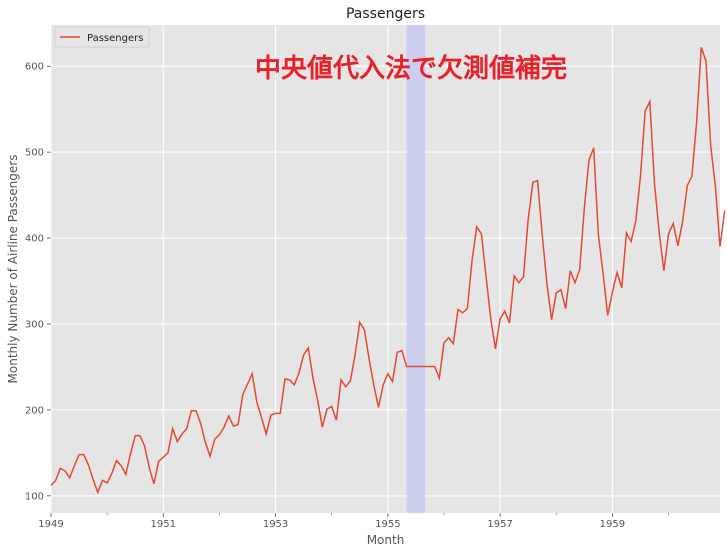 Image resolution: width=727 pixels, height=554 pixels. What do you see at coordinates (13, 269) in the screenshot?
I see `y-axis-label: Monthly Number of Airline Passengers` at bounding box center [13, 269].